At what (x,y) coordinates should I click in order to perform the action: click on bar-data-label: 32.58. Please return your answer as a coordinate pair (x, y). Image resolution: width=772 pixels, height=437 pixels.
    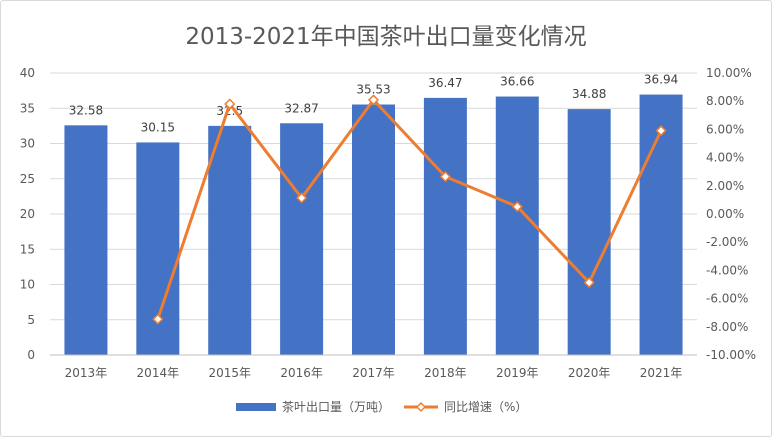
    Looking at the image, I should click on (86, 110).